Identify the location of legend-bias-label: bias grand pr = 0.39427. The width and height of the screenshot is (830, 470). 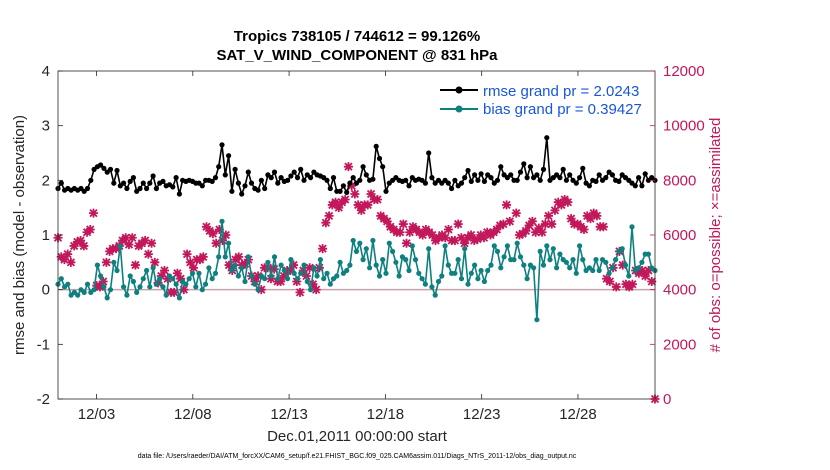
(562, 109).